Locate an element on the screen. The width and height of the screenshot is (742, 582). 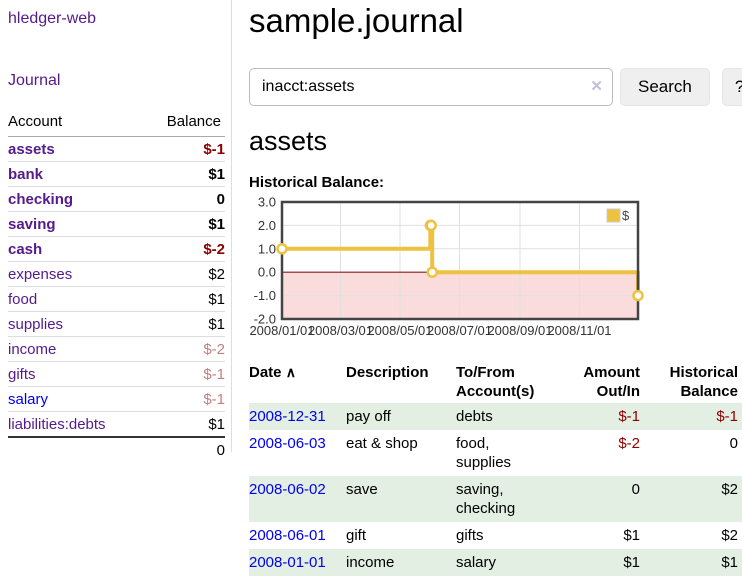
account-row: liabilities:debts $1 is located at coordinates (116, 424).